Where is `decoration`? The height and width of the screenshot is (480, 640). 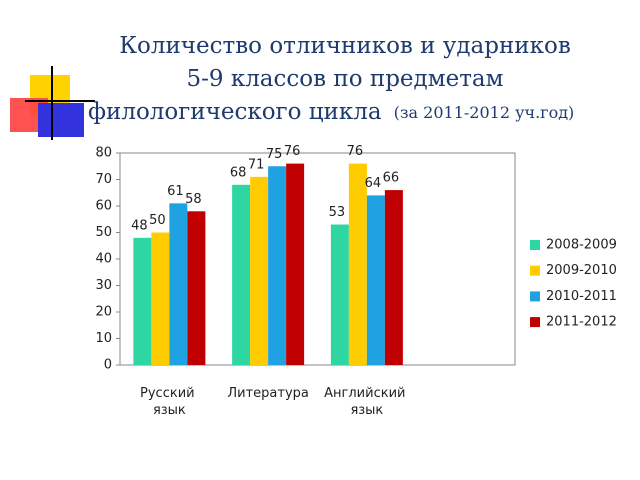 decoration is located at coordinates (52, 103).